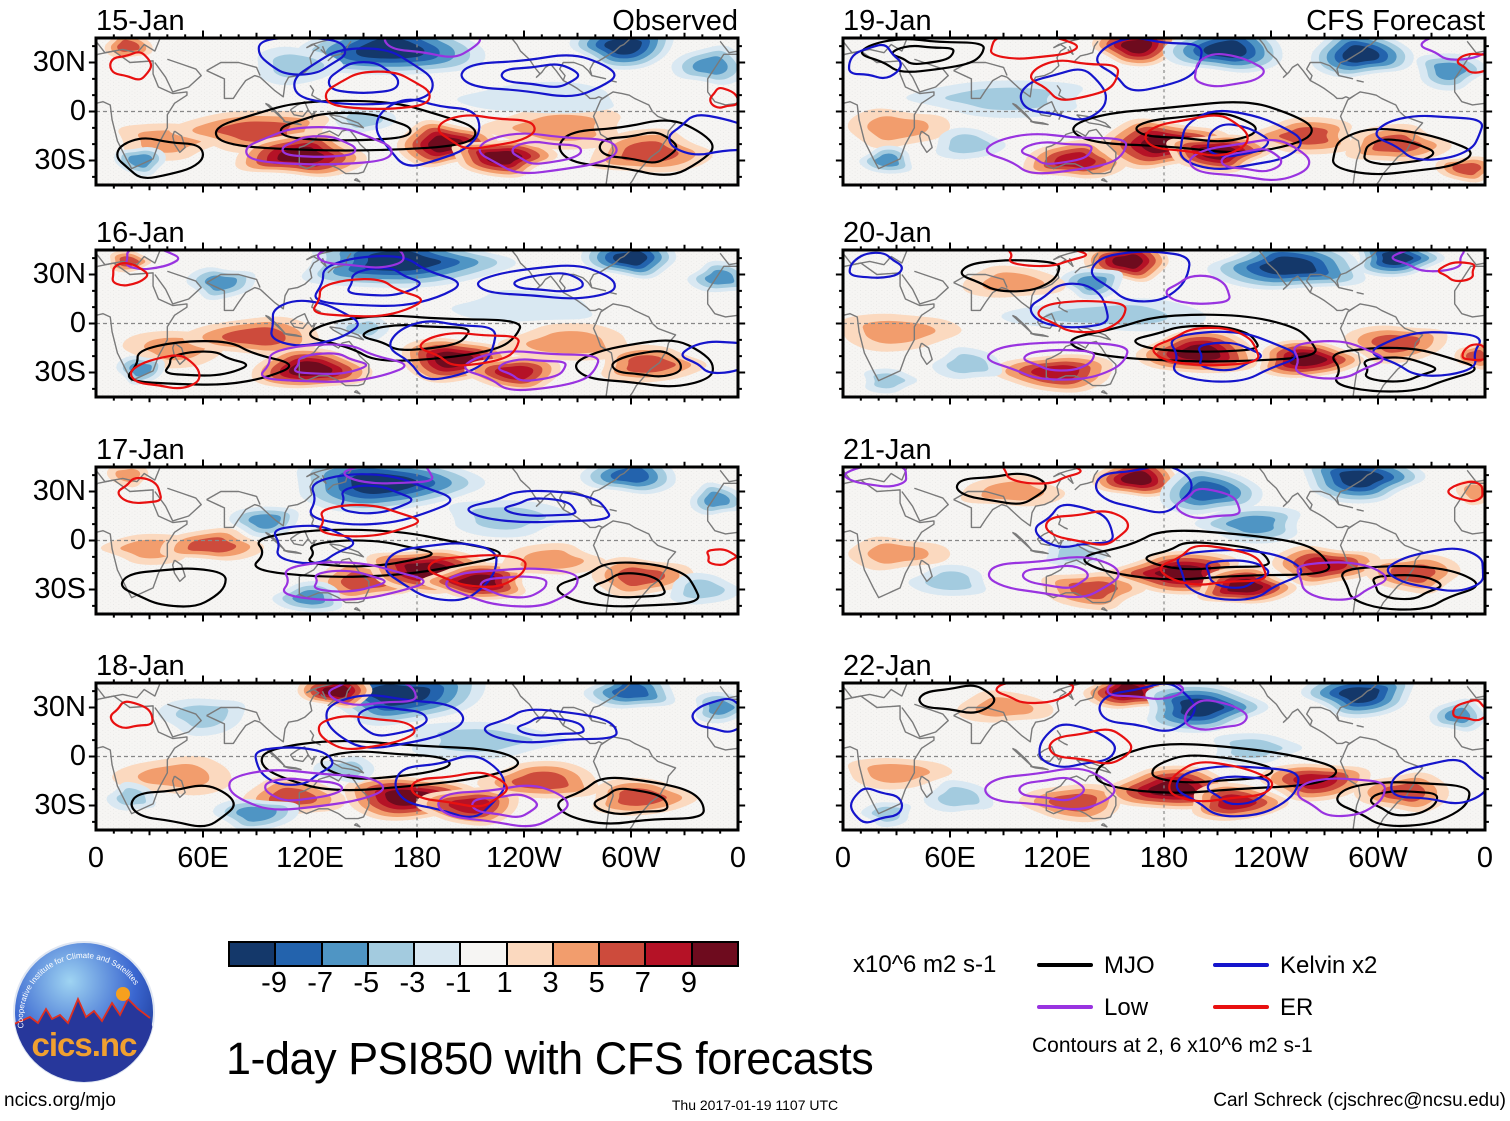 The width and height of the screenshot is (1510, 1121). I want to click on timestamp: Thu 2017-01-19 1107 UTC, so click(755, 1105).